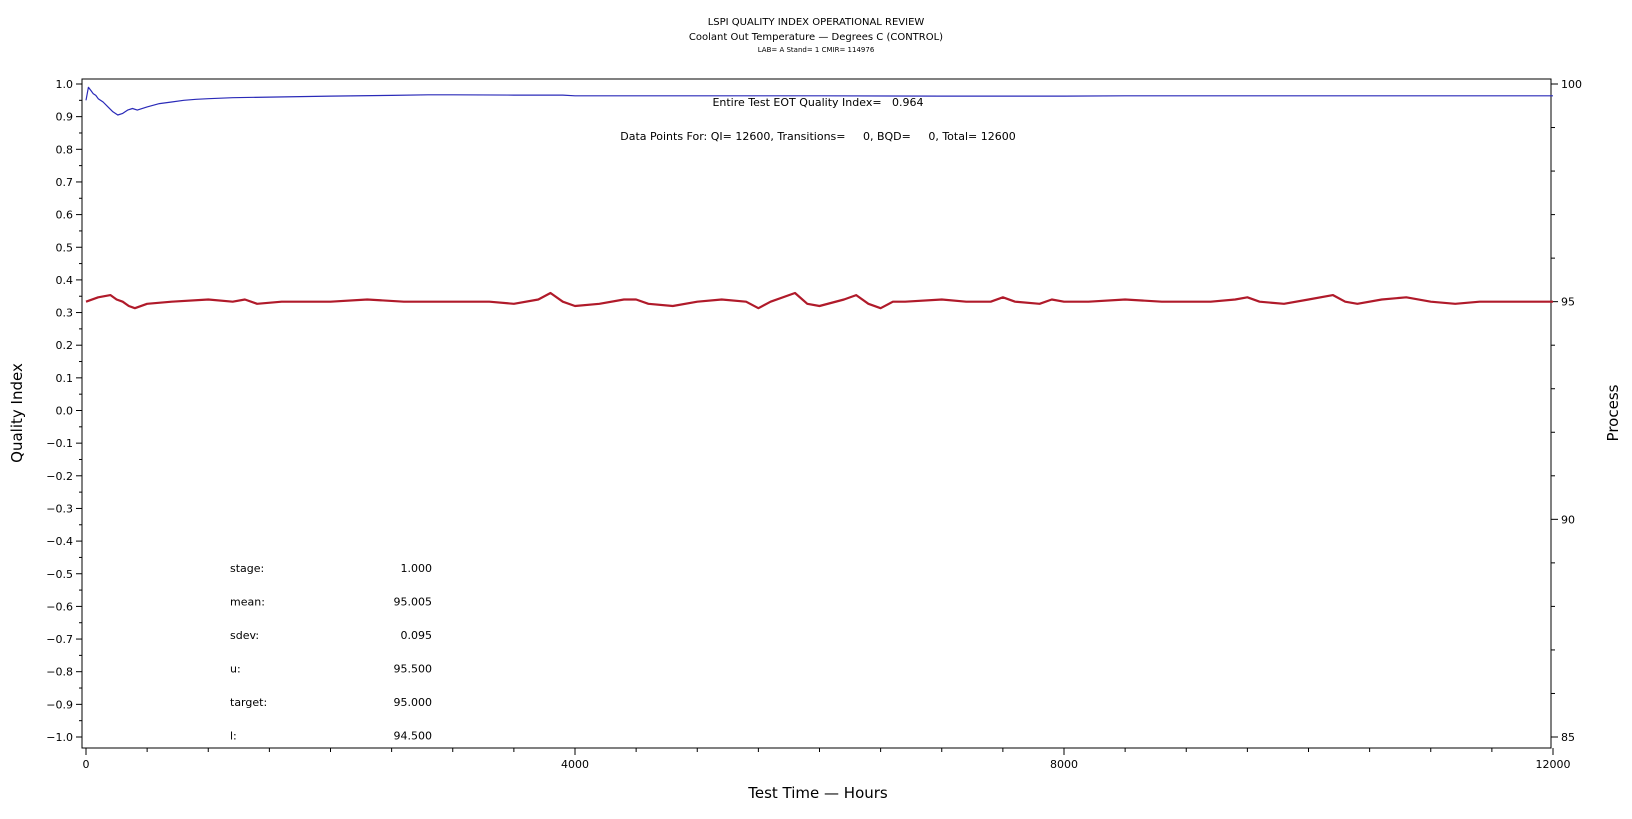  I want to click on y-tick-label: −0.7, so click(59, 639).